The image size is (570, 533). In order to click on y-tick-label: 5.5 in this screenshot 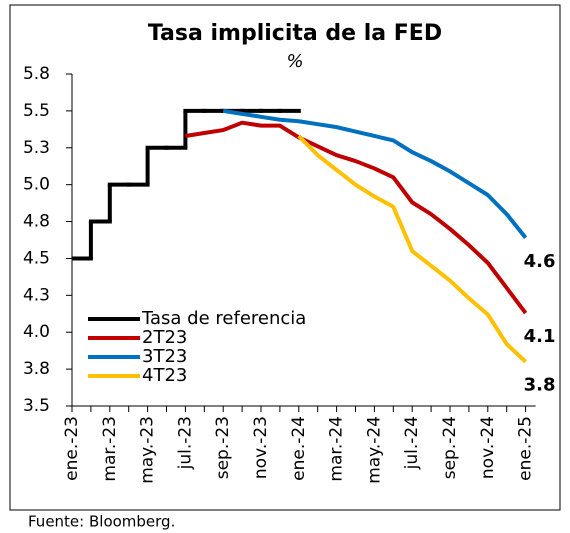, I will do `click(36, 111)`.